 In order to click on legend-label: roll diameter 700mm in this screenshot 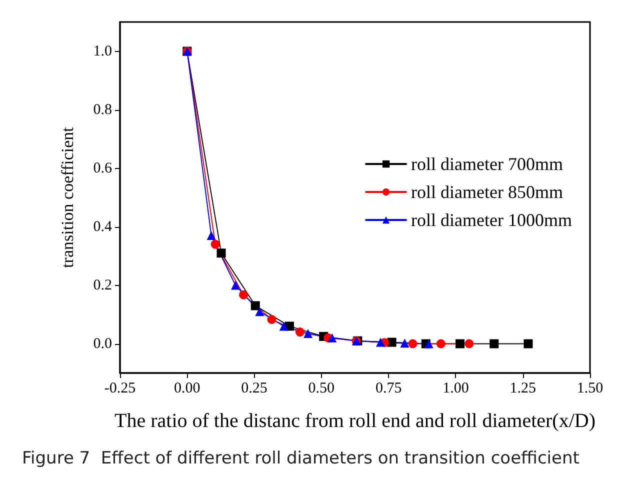, I will do `click(487, 164)`.